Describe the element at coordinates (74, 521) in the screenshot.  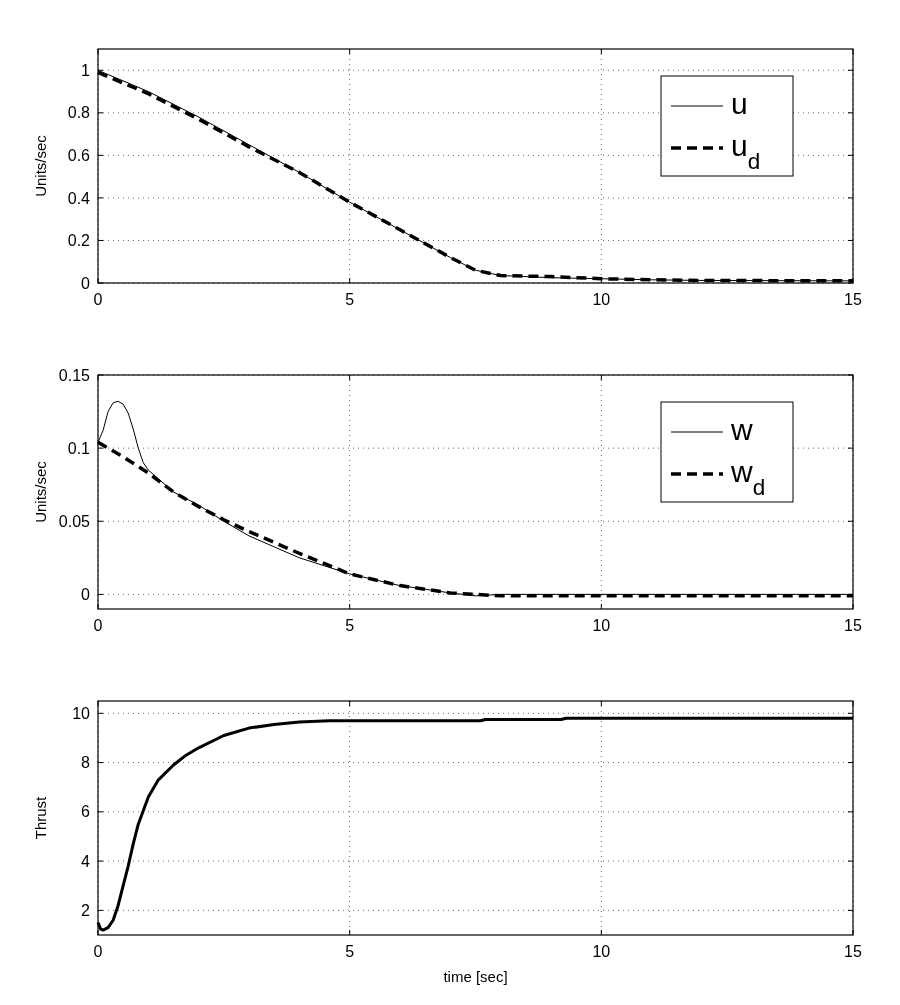
I see `y-tick-label: 0.05` at that location.